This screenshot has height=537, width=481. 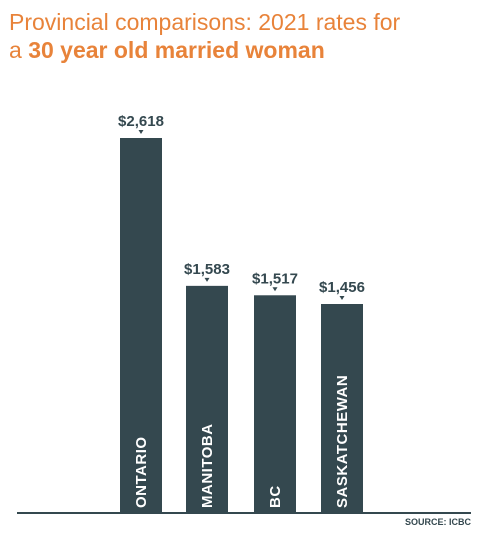 I want to click on bar-group-ontario: $2,618 ONTARIO, so click(x=141, y=312).